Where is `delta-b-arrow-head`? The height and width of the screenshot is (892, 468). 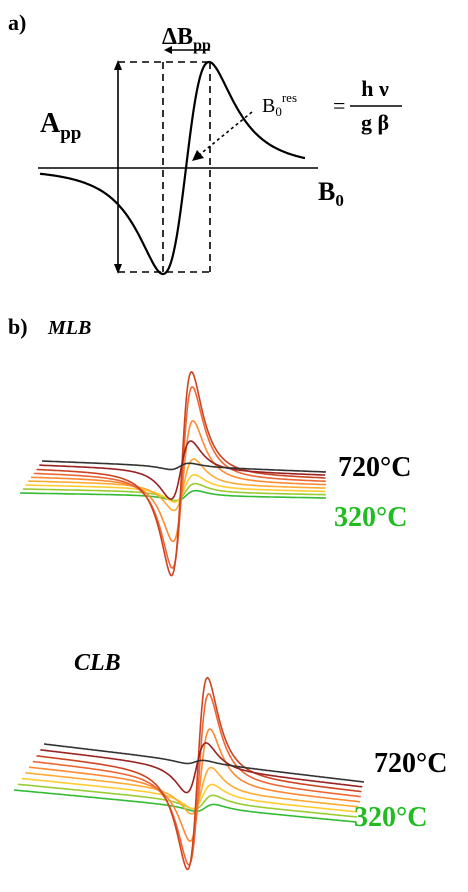 delta-b-arrow-head is located at coordinates (168, 50).